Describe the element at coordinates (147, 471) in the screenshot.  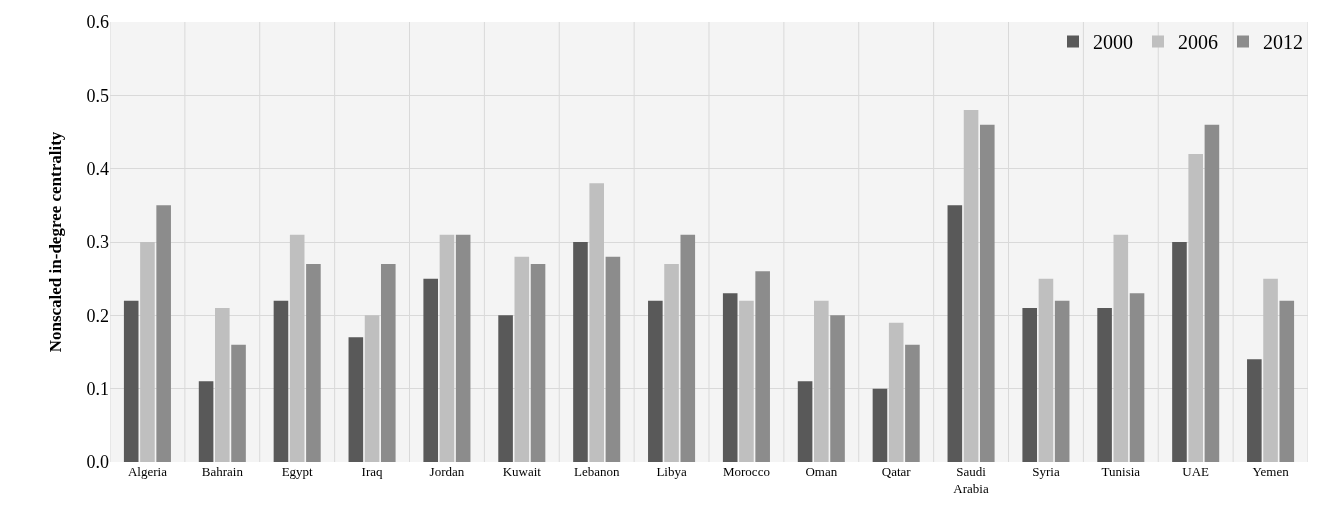
I see `x-tick-label: Algeria` at that location.